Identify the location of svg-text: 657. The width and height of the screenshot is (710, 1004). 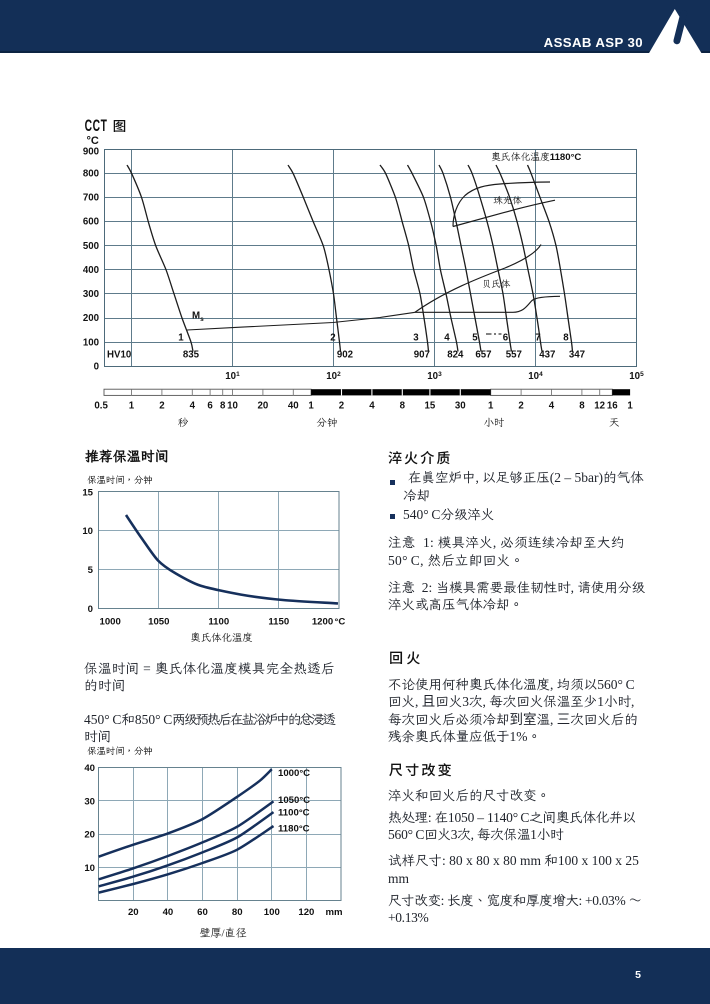
(483, 355).